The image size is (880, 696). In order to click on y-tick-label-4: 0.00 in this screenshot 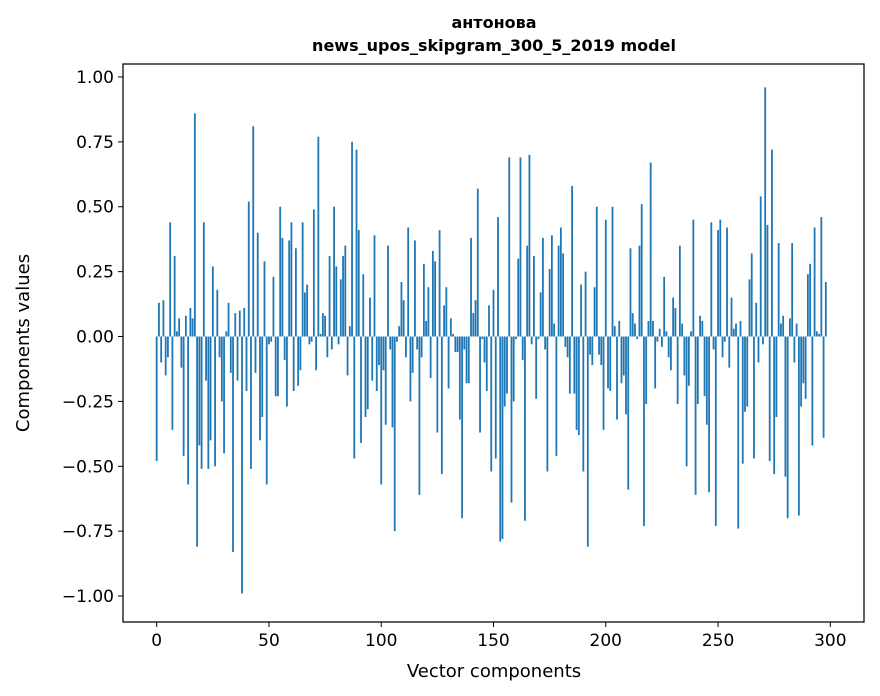, I will do `click(95, 338)`.